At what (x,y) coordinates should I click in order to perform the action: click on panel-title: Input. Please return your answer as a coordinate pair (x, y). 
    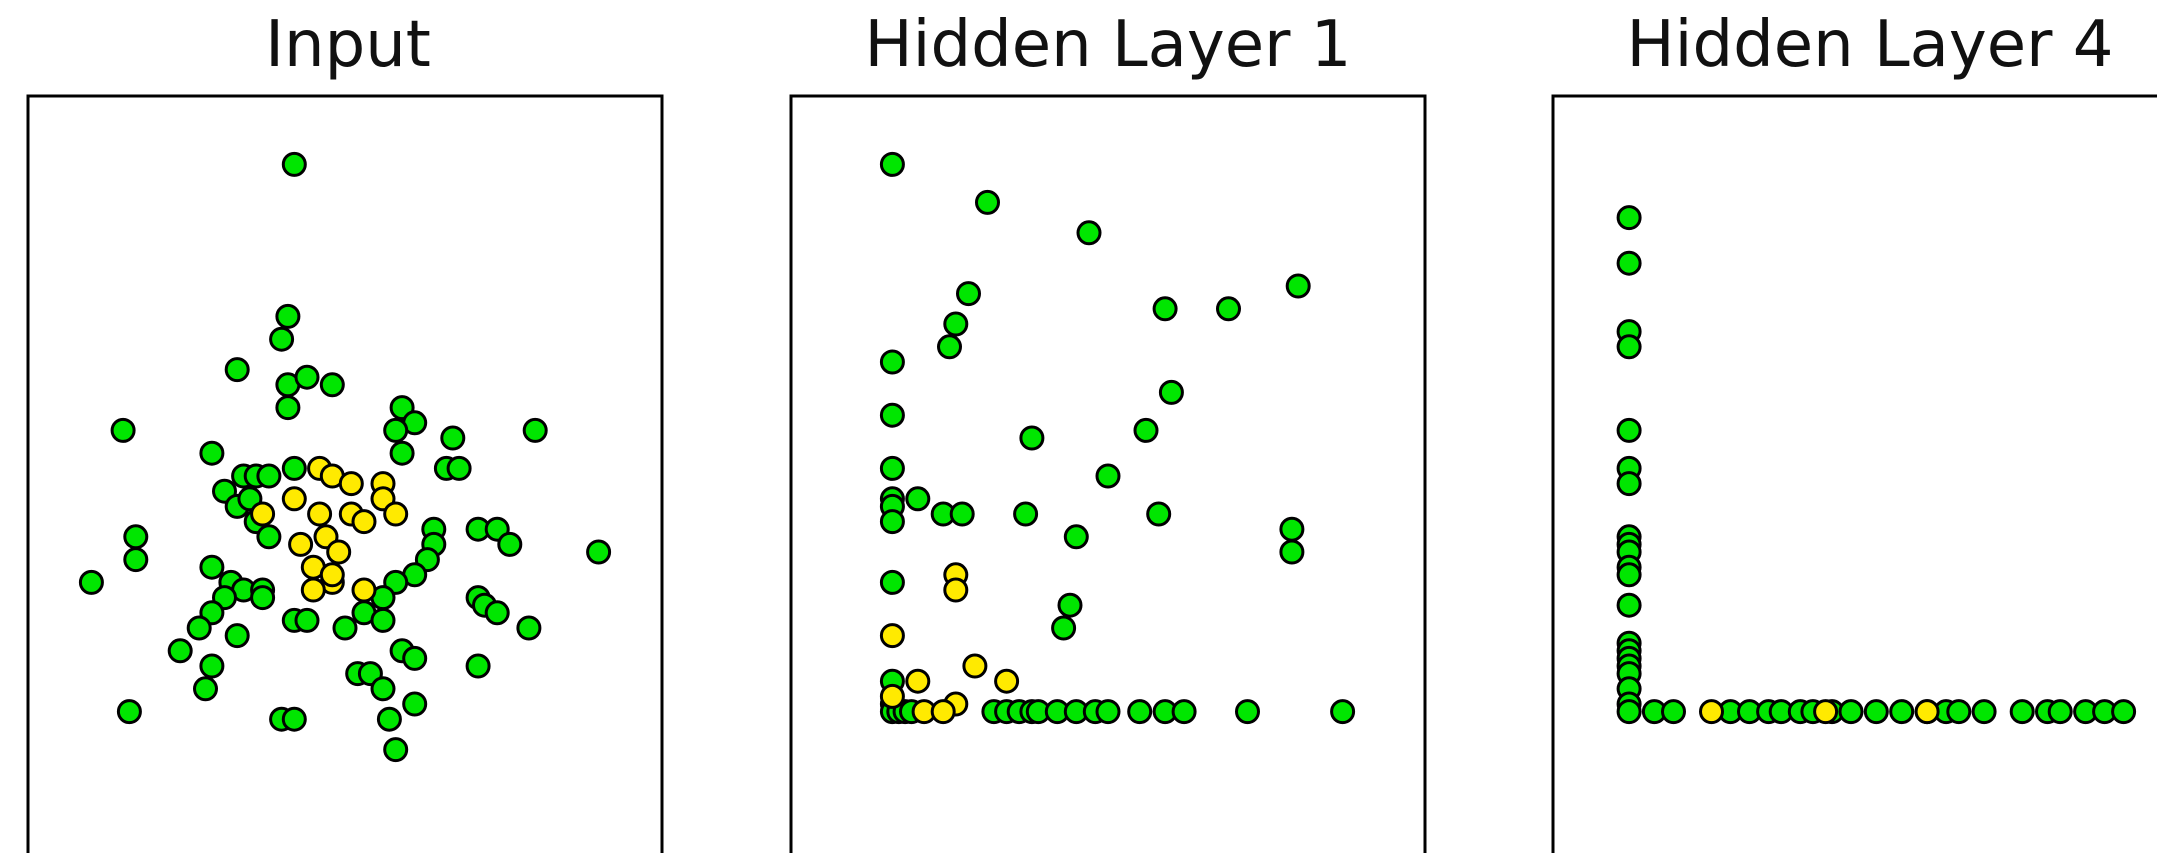
    Looking at the image, I should click on (348, 45).